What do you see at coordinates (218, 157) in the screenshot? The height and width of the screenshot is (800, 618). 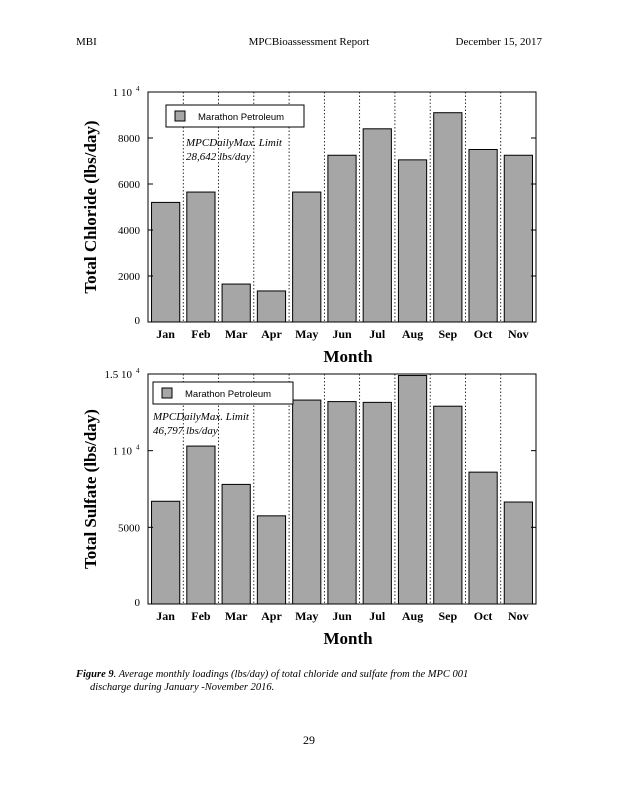 I see `annotation-line: 28,642 lbs/day` at bounding box center [218, 157].